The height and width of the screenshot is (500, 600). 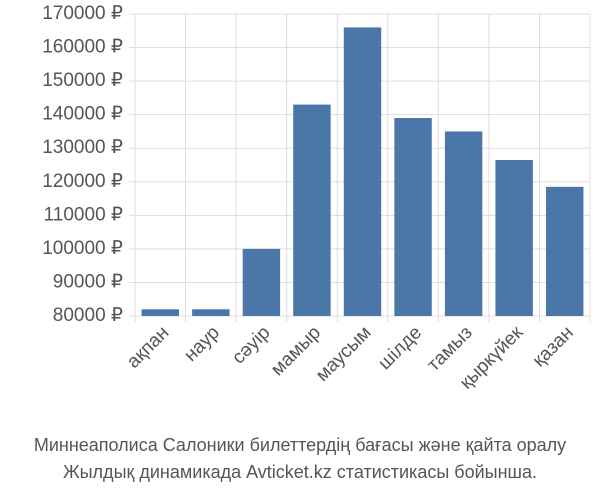 What do you see at coordinates (148, 347) in the screenshot?
I see `x-tick-label: ақпан` at bounding box center [148, 347].